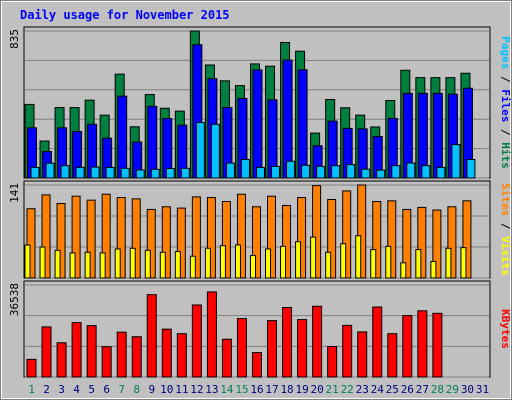  Describe the element at coordinates (505, 155) in the screenshot. I see `legend-entry-hits: Hits` at that location.